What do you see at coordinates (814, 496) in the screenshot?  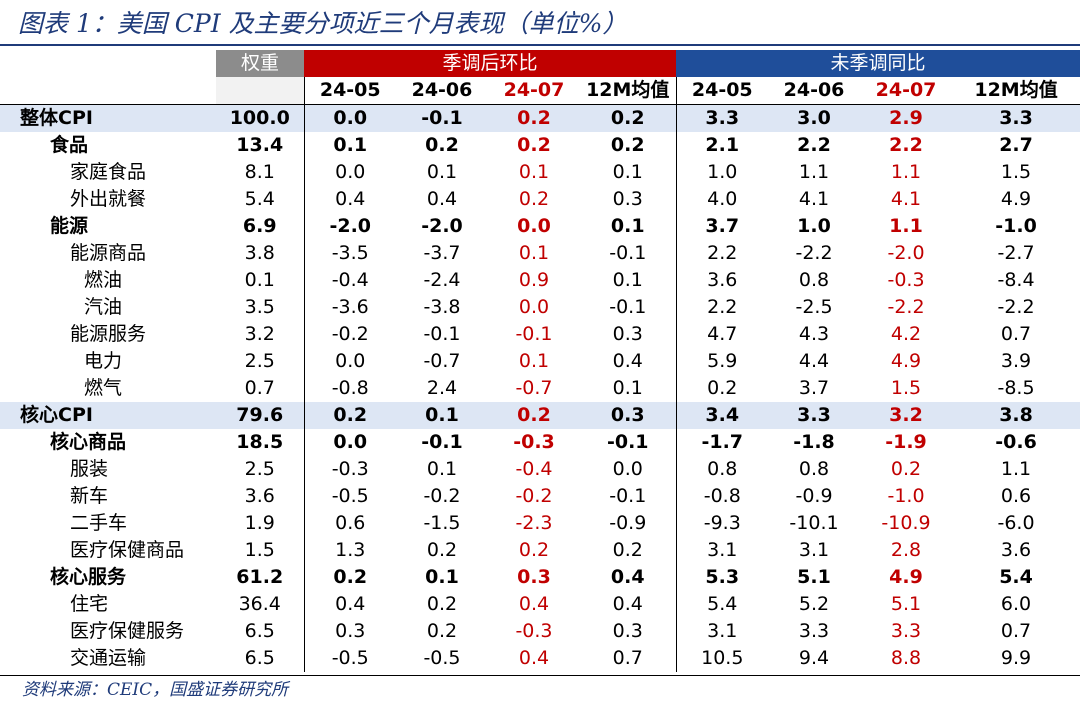 I see `nsa-value-cell: -0.9` at bounding box center [814, 496].